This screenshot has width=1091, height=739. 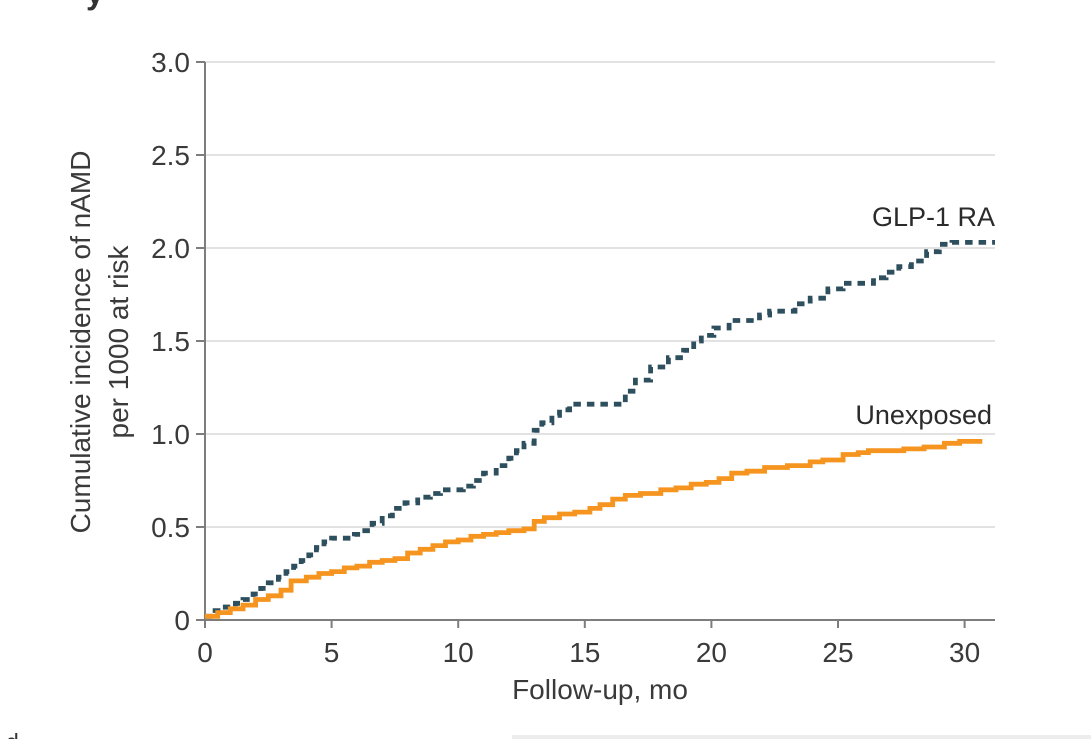 I want to click on x-tick-label-20: 20, so click(x=711, y=652).